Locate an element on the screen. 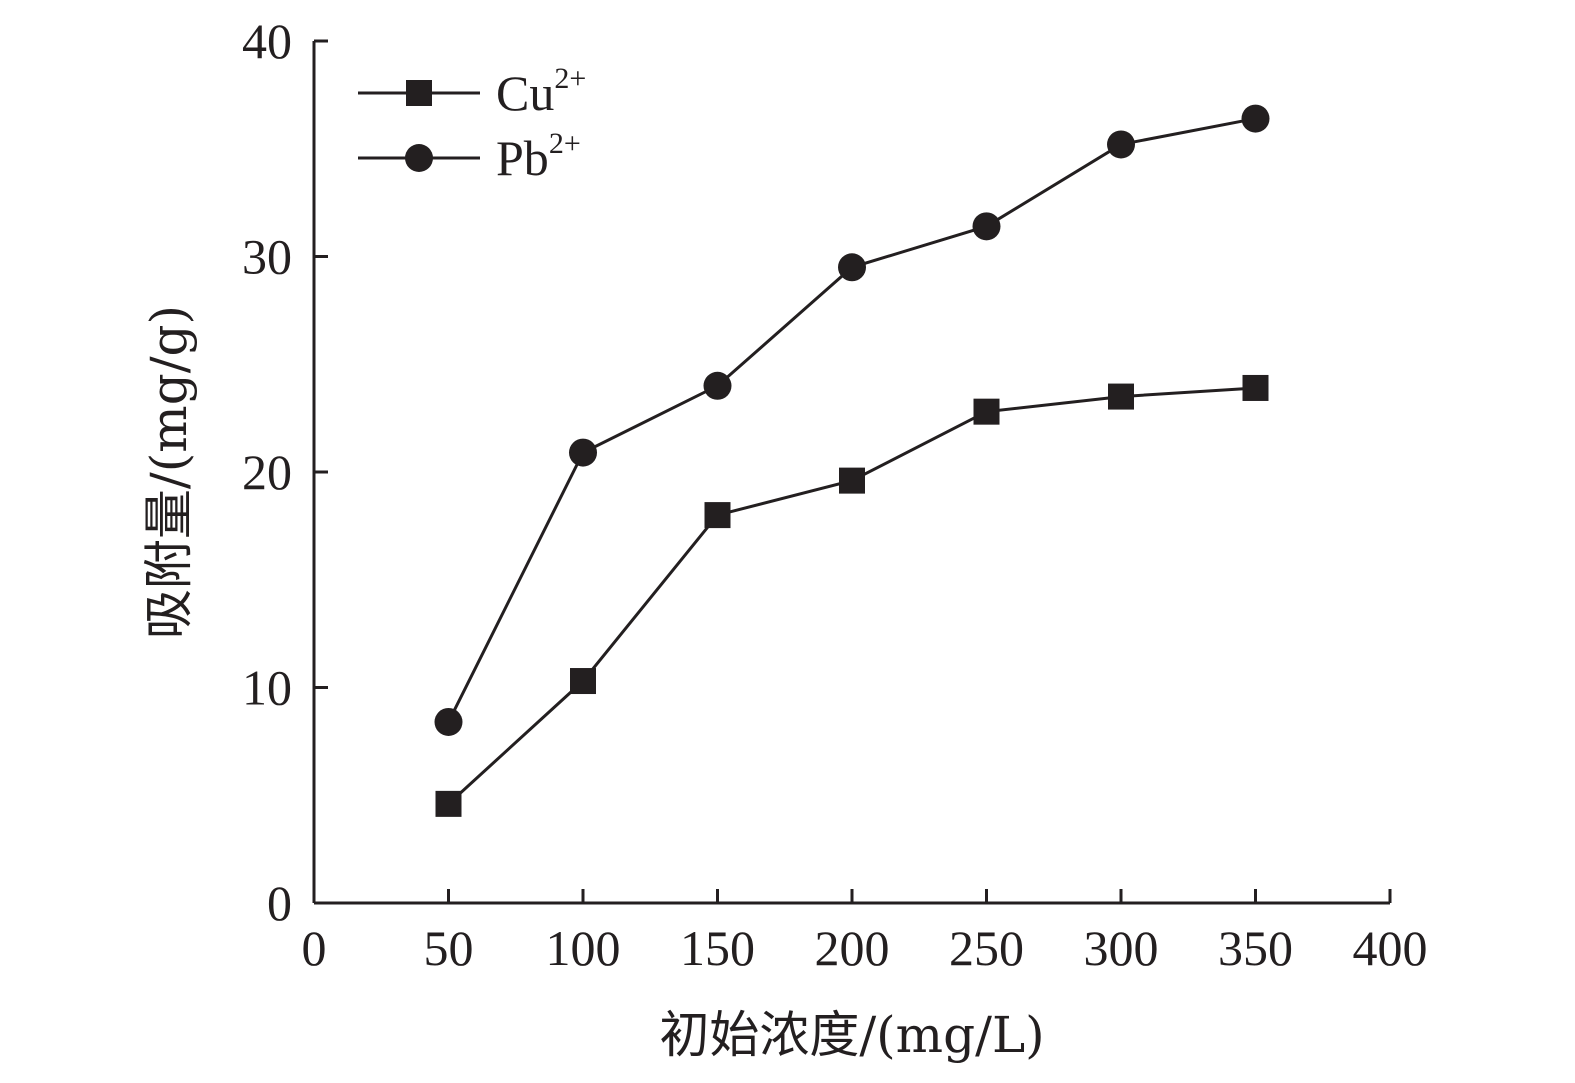 The height and width of the screenshot is (1083, 1575). y-tick-label: 30 is located at coordinates (267, 257).